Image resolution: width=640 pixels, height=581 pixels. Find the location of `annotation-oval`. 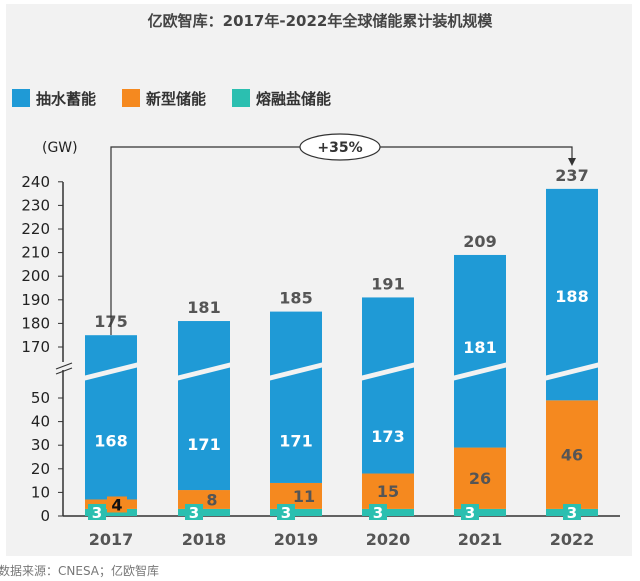

annotation-oval is located at coordinates (340, 147).